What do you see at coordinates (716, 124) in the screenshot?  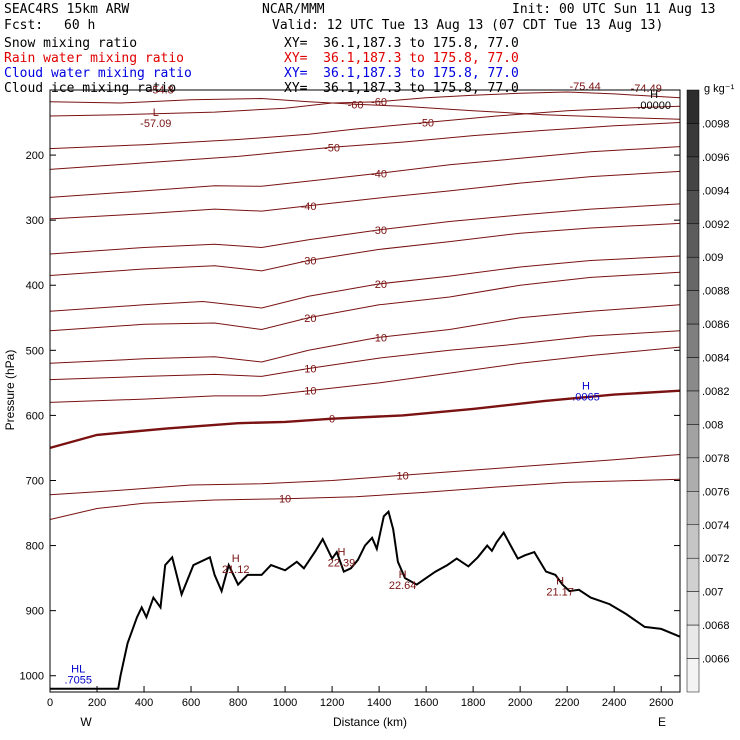 I see `colorbar-tick-label: .0098` at bounding box center [716, 124].